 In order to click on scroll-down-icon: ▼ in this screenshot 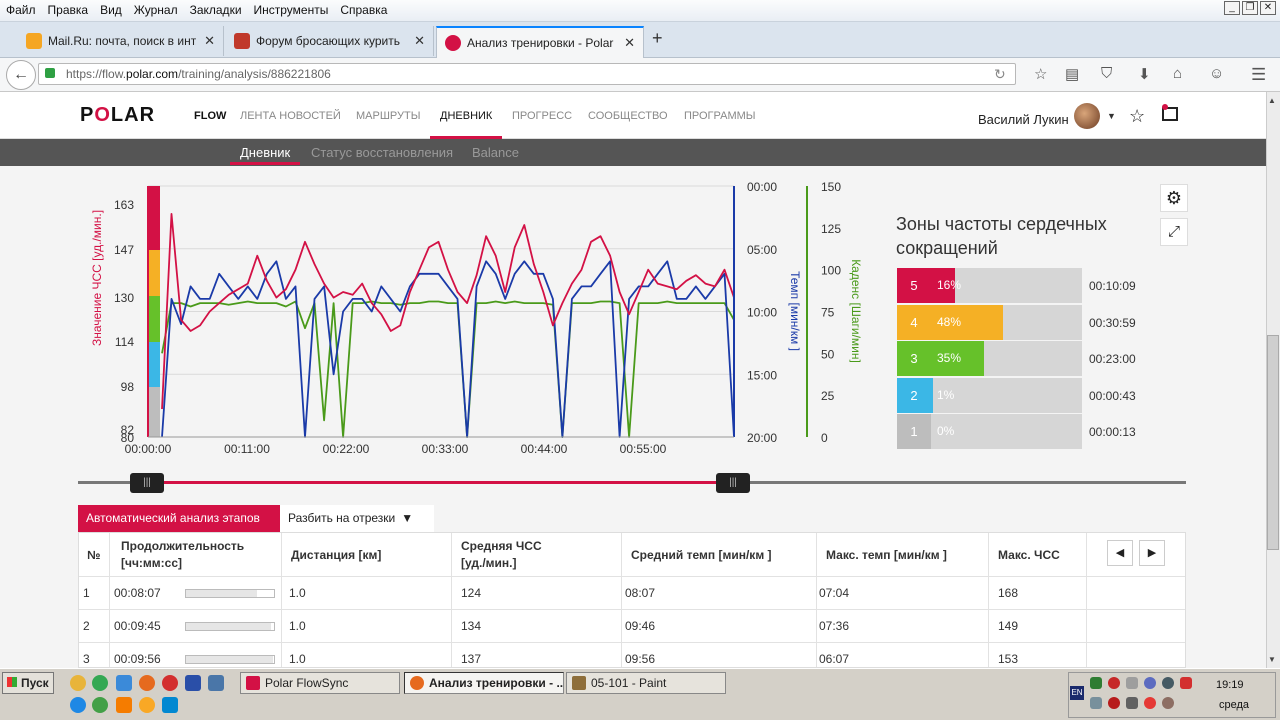, I will do `click(1272, 659)`.